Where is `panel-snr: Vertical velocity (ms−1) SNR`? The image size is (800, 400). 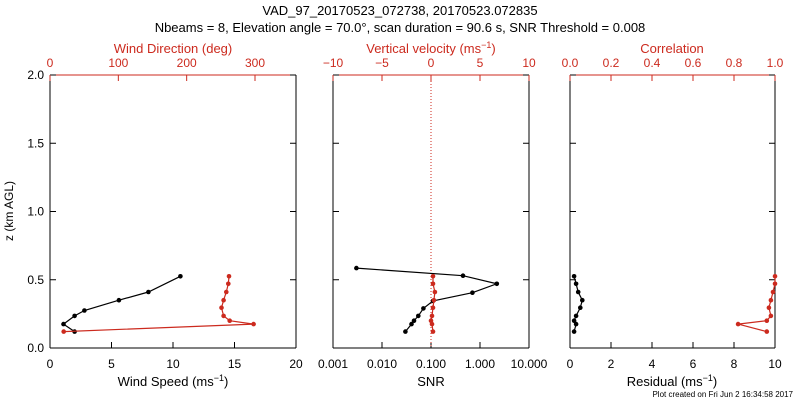 panel-snr: Vertical velocity (ms−1) SNR is located at coordinates (430, 214).